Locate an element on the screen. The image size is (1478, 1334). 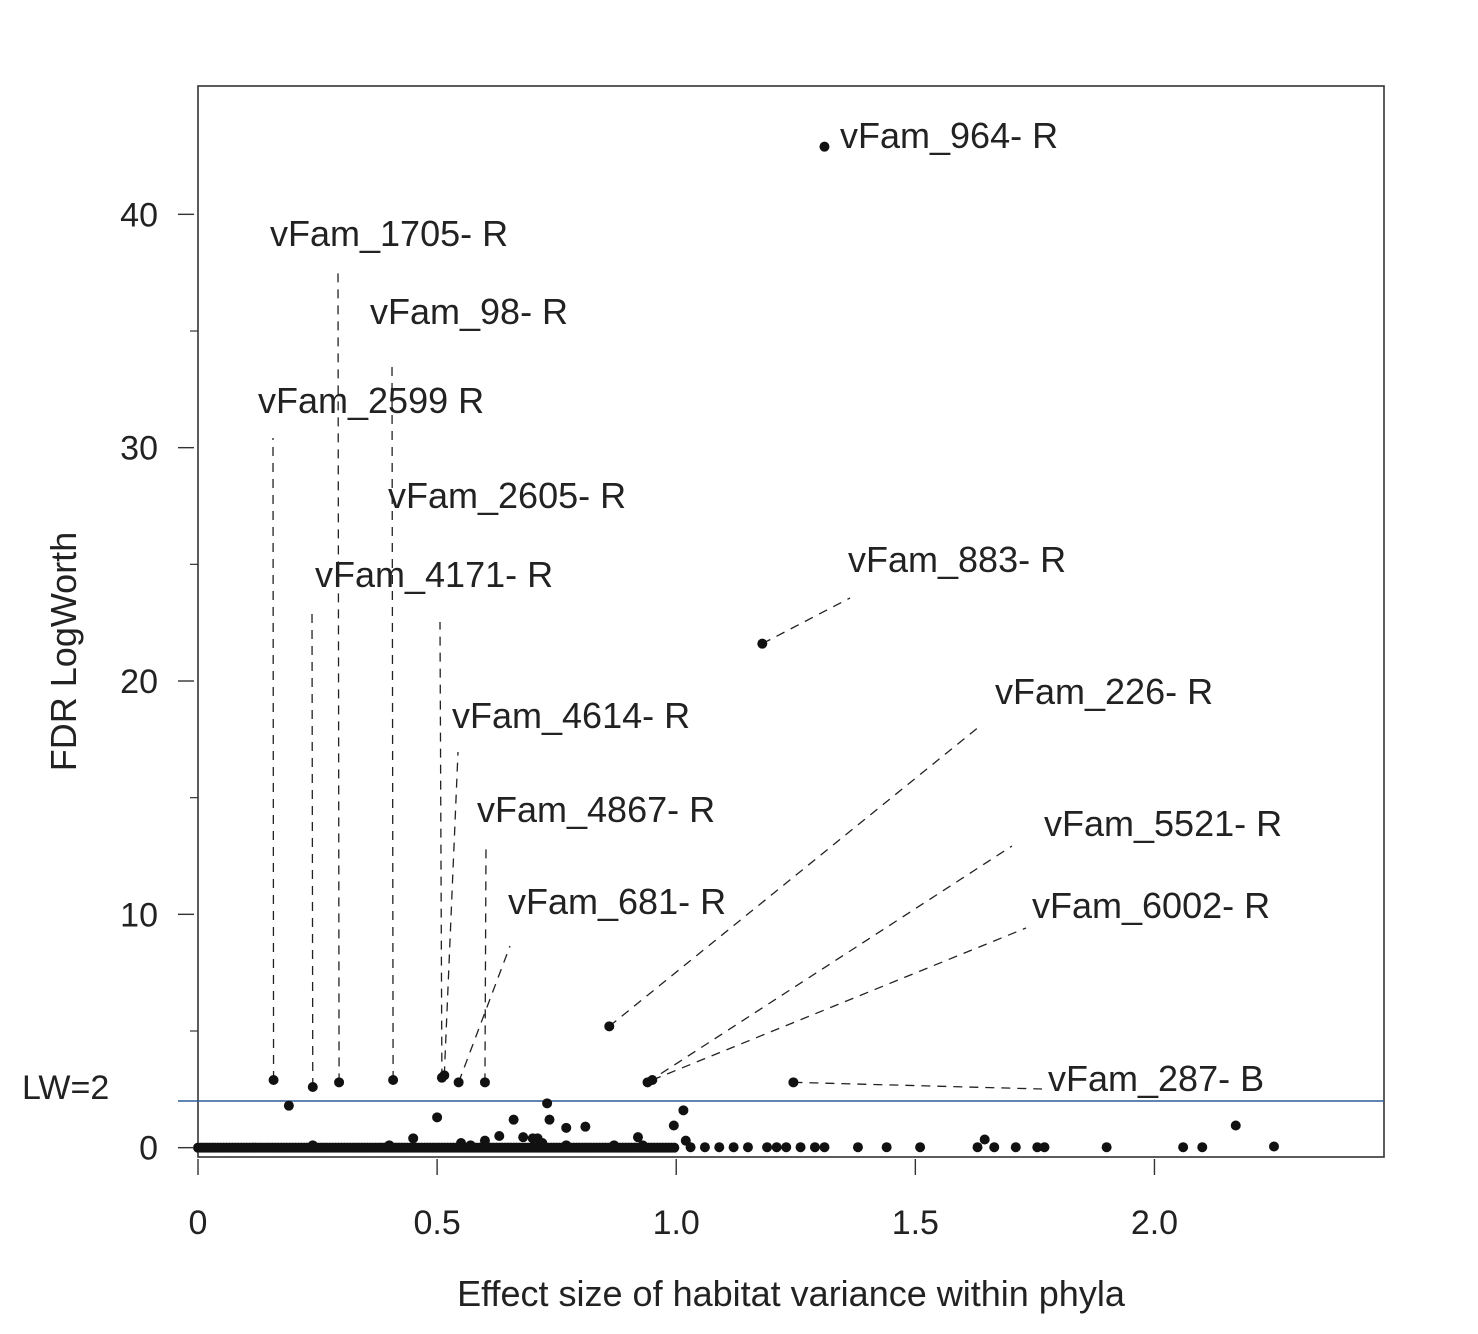
point-label: vFam_6002- R is located at coordinates (1151, 905).